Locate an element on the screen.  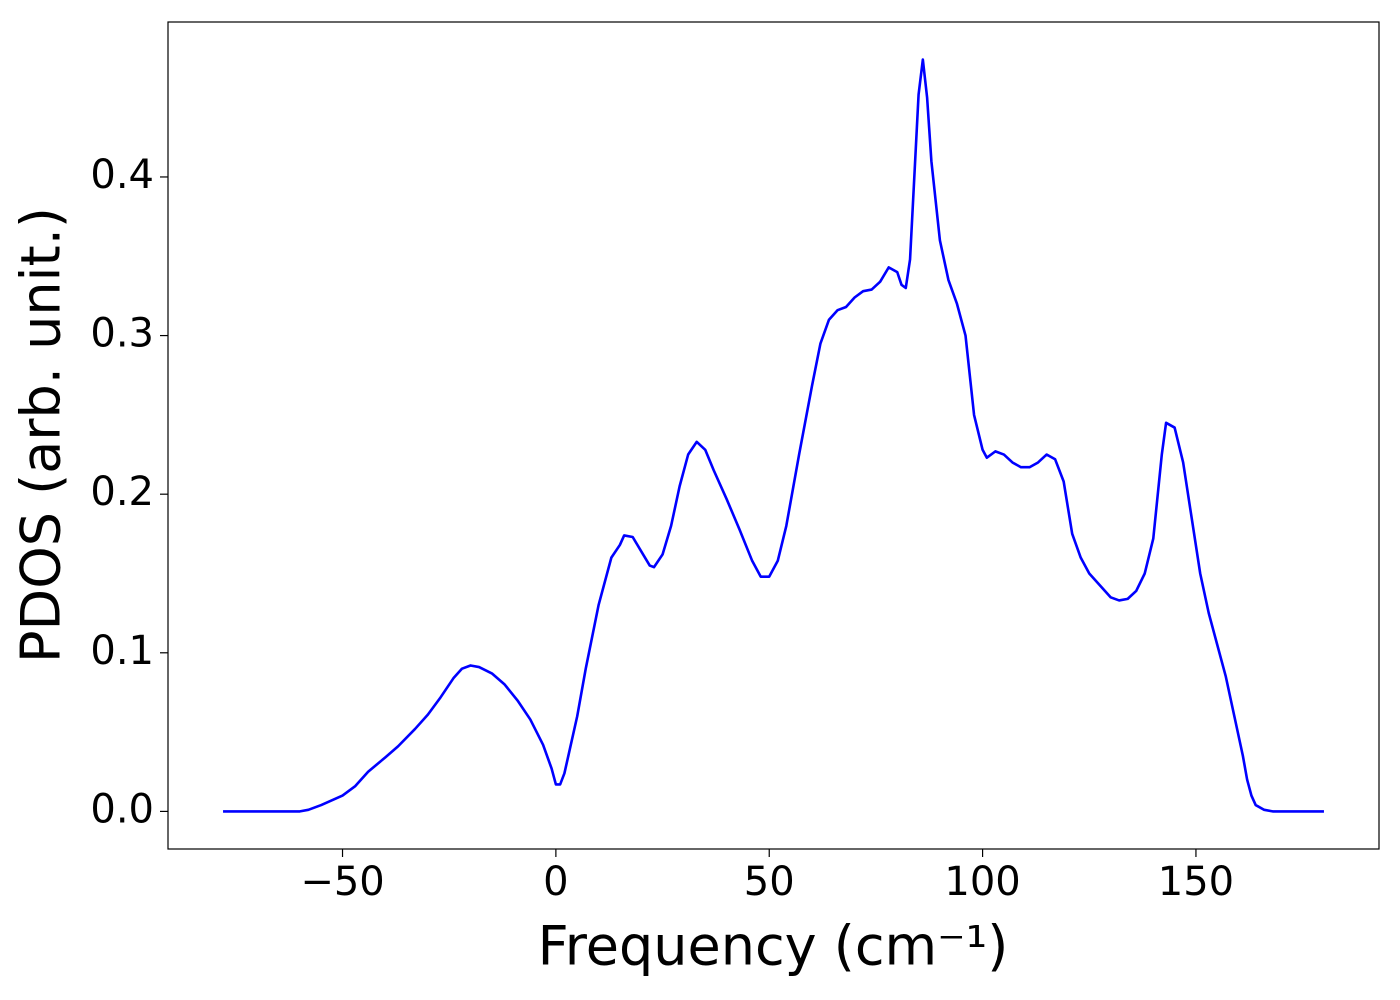
y-tick-label: 0.1 is located at coordinates (122, 651).